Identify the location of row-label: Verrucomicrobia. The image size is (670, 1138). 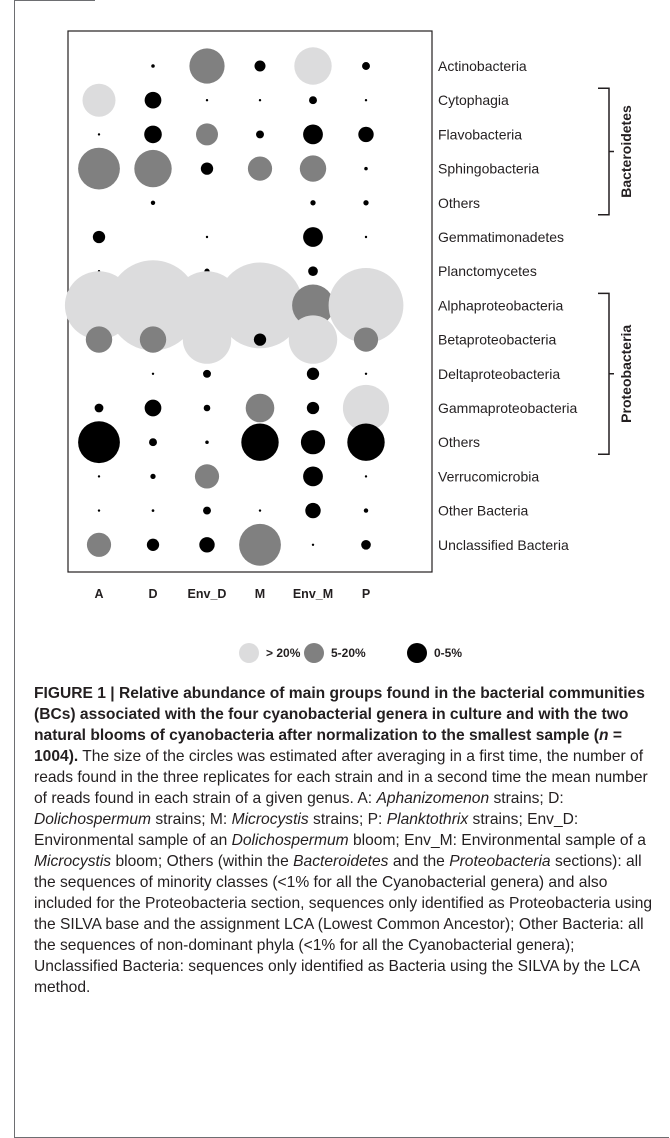
(488, 476).